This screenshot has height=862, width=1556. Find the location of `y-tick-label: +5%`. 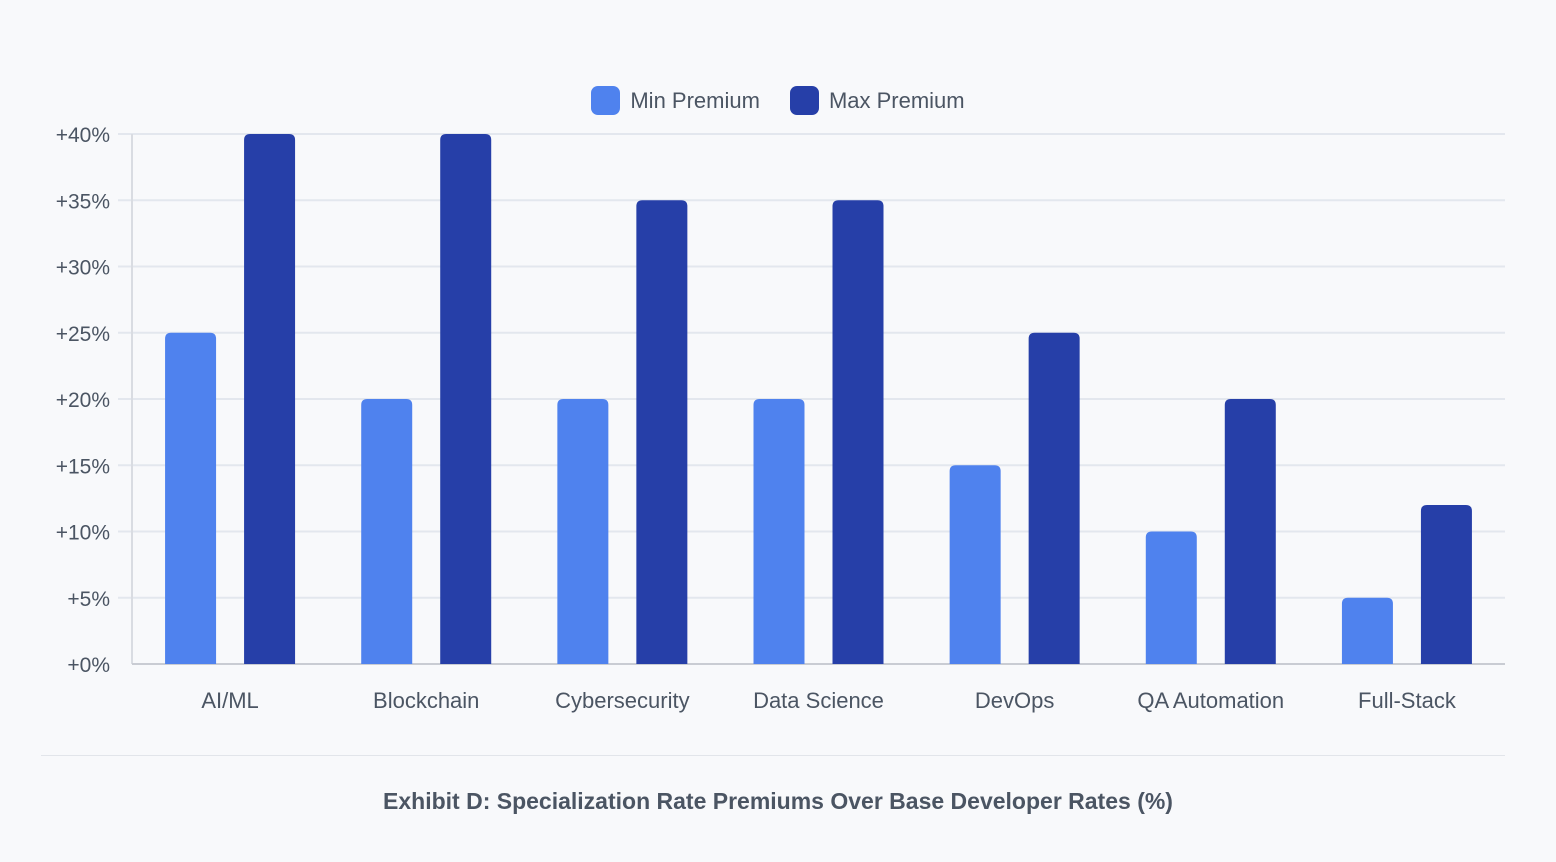

y-tick-label: +5% is located at coordinates (88, 599).